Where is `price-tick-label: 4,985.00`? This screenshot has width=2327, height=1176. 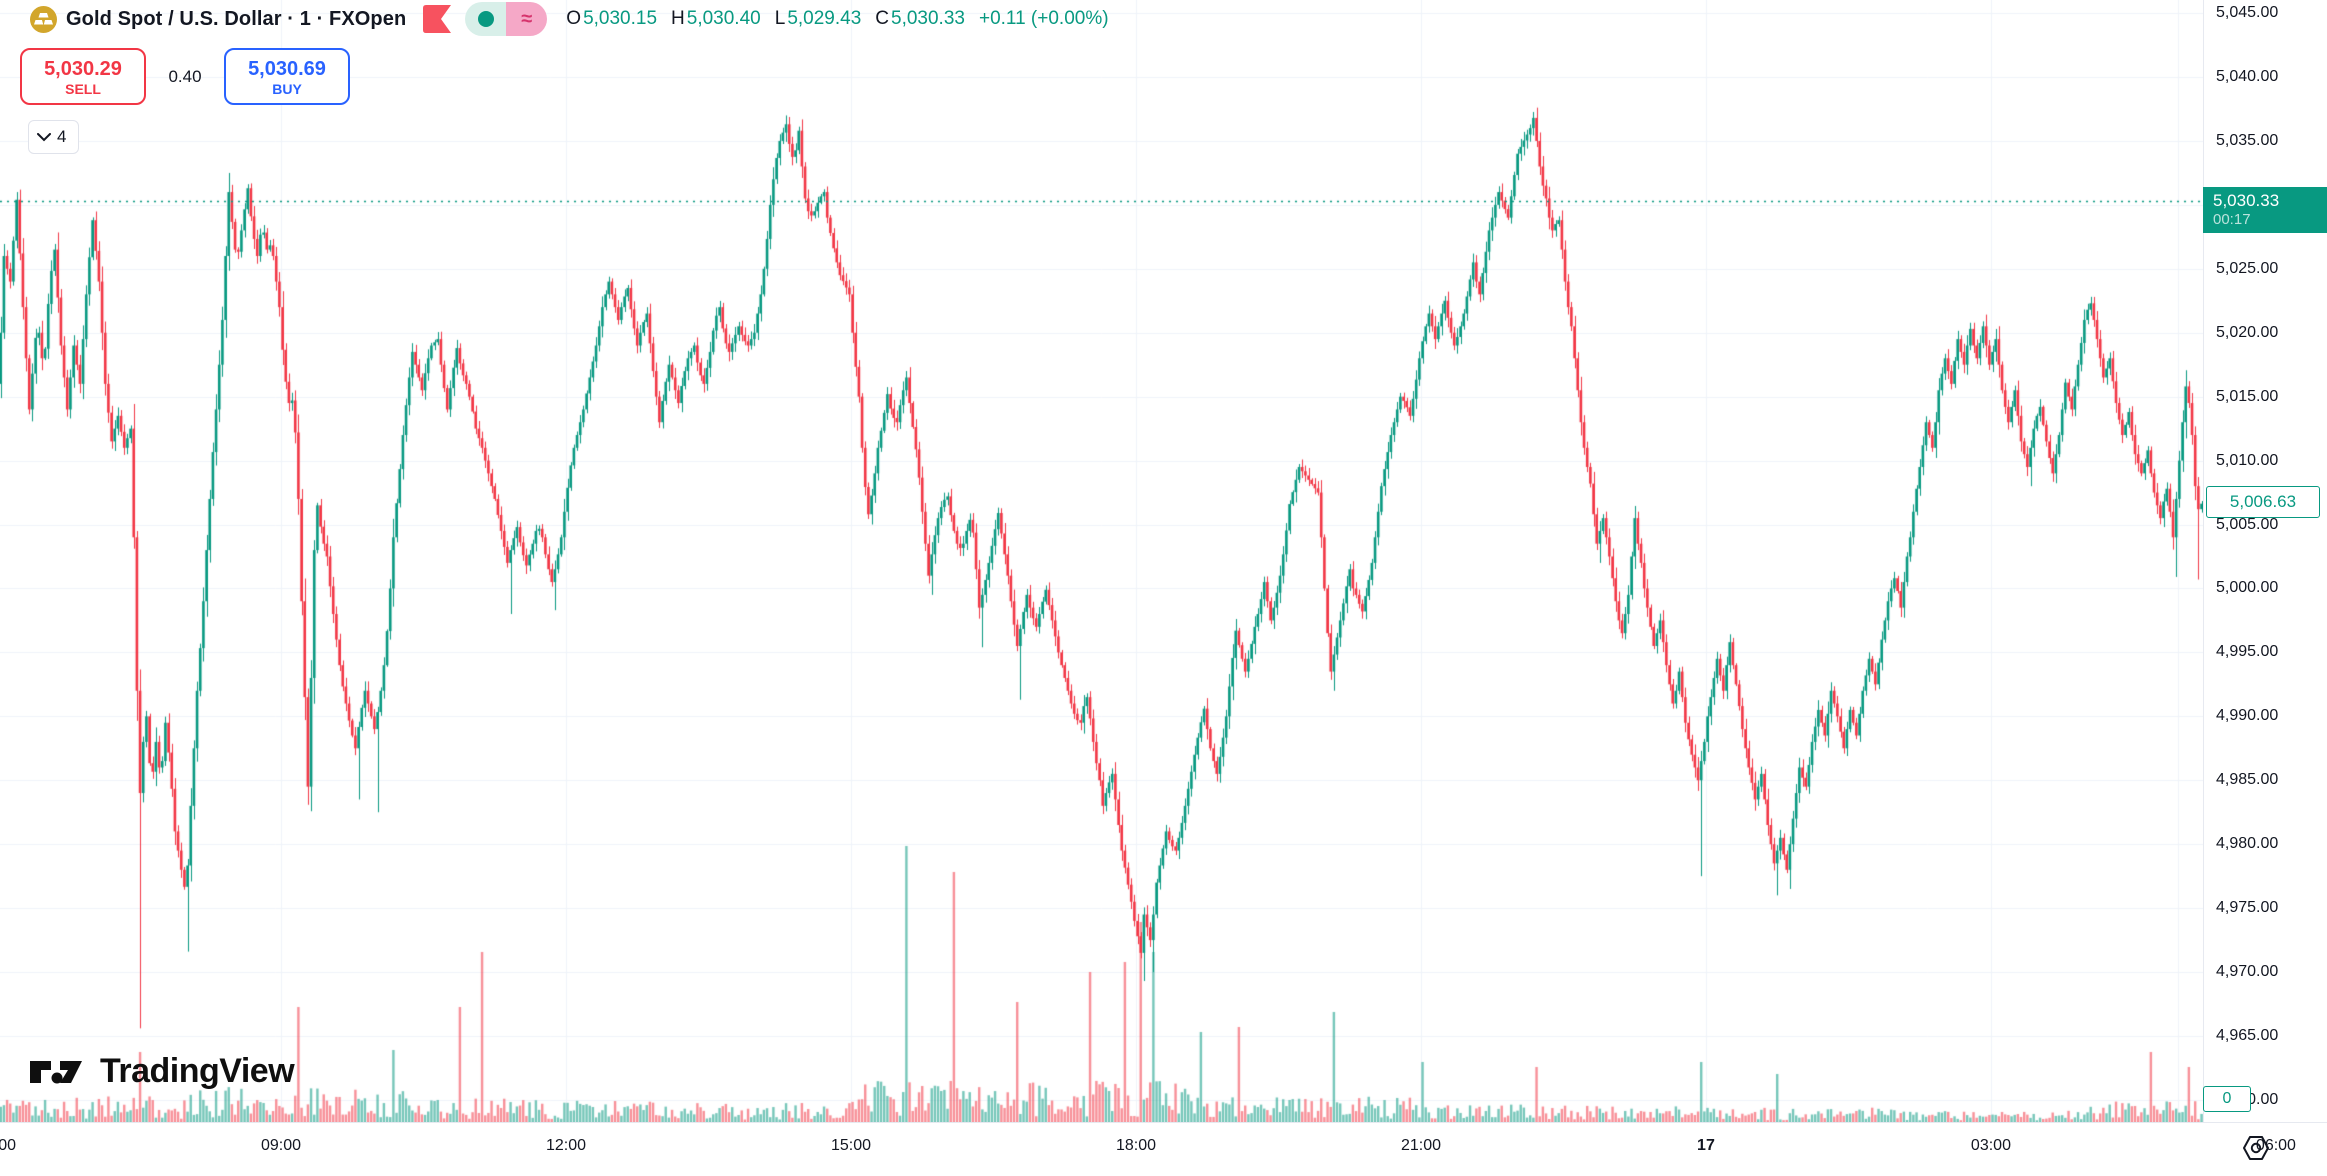
price-tick-label: 4,985.00 is located at coordinates (2247, 780).